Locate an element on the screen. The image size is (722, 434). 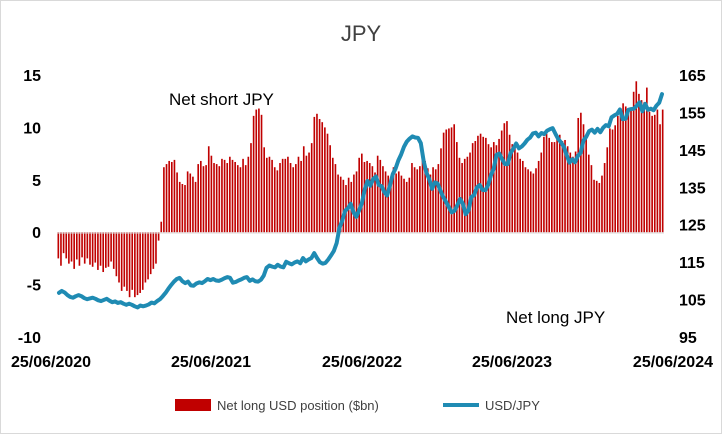
legend-label-line: USD/JPY is located at coordinates (512, 405).